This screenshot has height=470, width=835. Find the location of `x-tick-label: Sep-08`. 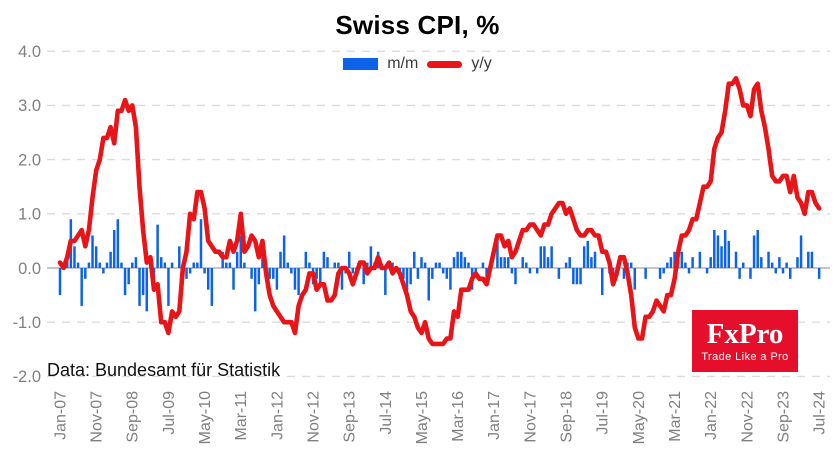

x-tick-label: Sep-08 is located at coordinates (133, 417).